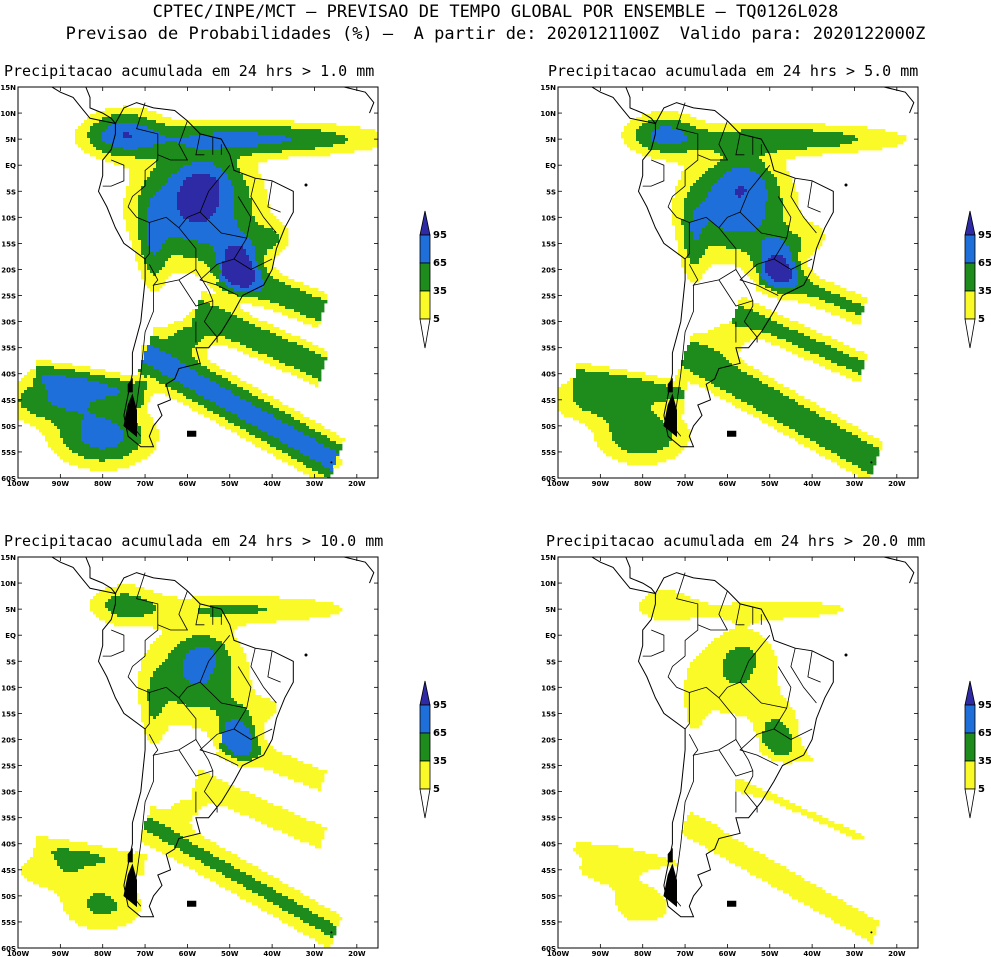 This screenshot has height=957, width=991. Describe the element at coordinates (433, 749) in the screenshot. I see `colorbar-bottom-left: 95 65 35 5` at that location.